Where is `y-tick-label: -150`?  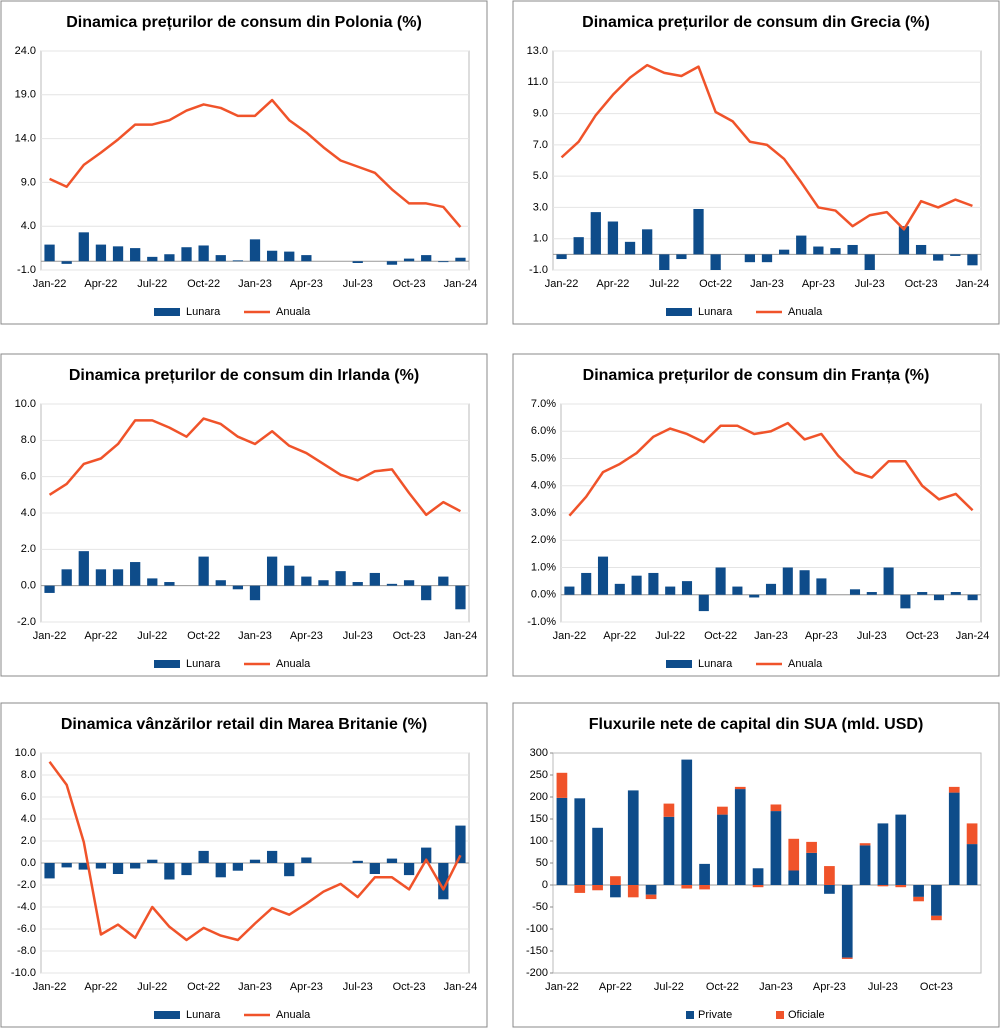 y-tick-label: -150 is located at coordinates (537, 951).